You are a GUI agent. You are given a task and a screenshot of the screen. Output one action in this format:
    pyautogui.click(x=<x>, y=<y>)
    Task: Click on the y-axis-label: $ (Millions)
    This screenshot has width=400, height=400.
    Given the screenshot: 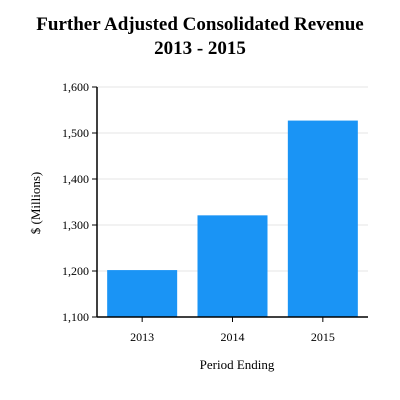 What is the action you would take?
    pyautogui.click(x=35, y=203)
    